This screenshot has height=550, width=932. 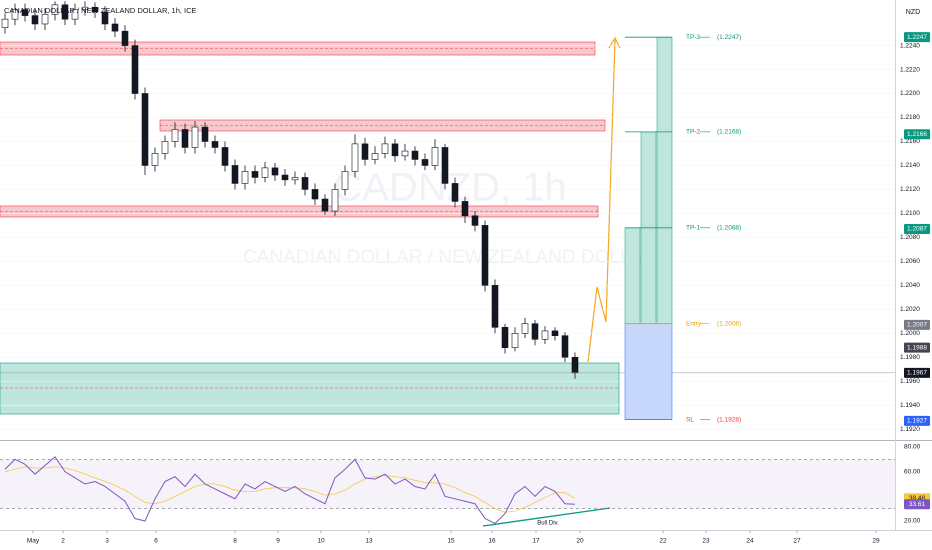 I want to click on y-tick-label: 1.2160, so click(x=910, y=141).